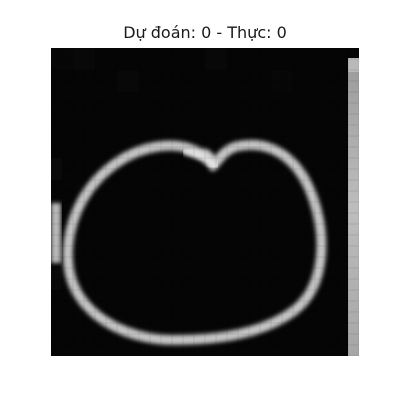  What do you see at coordinates (353, 207) in the screenshot?
I see `right-edge-strip` at bounding box center [353, 207].